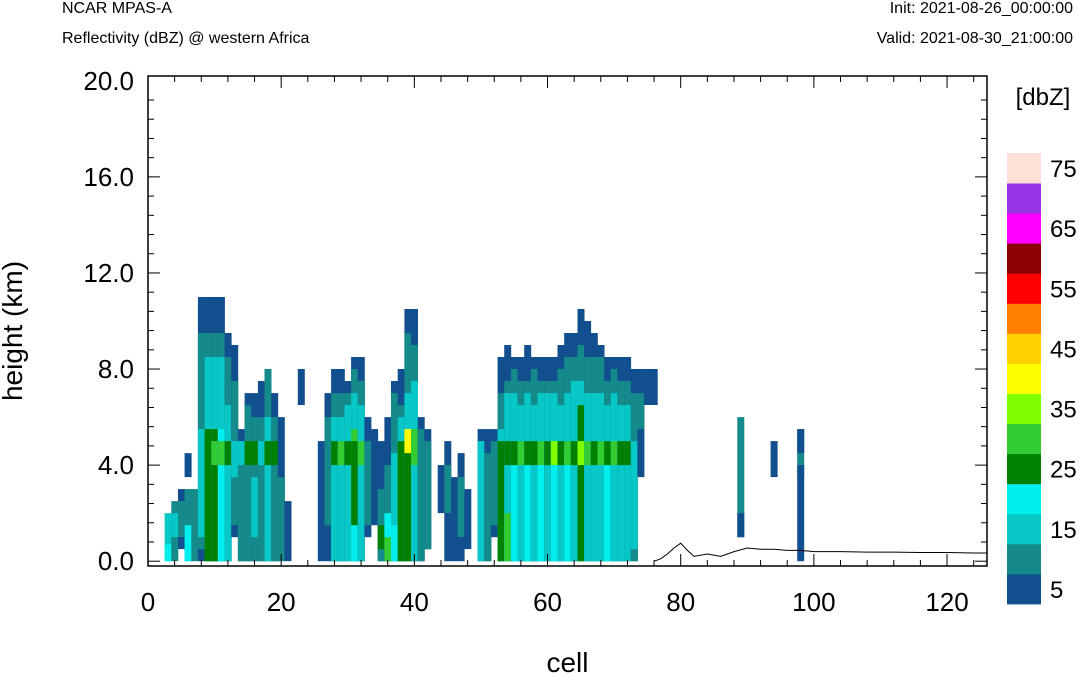 Image resolution: width=1079 pixels, height=677 pixels. What do you see at coordinates (1042, 379) in the screenshot?
I see `colorbar: 5 15 25 35 45 55 65 75` at bounding box center [1042, 379].